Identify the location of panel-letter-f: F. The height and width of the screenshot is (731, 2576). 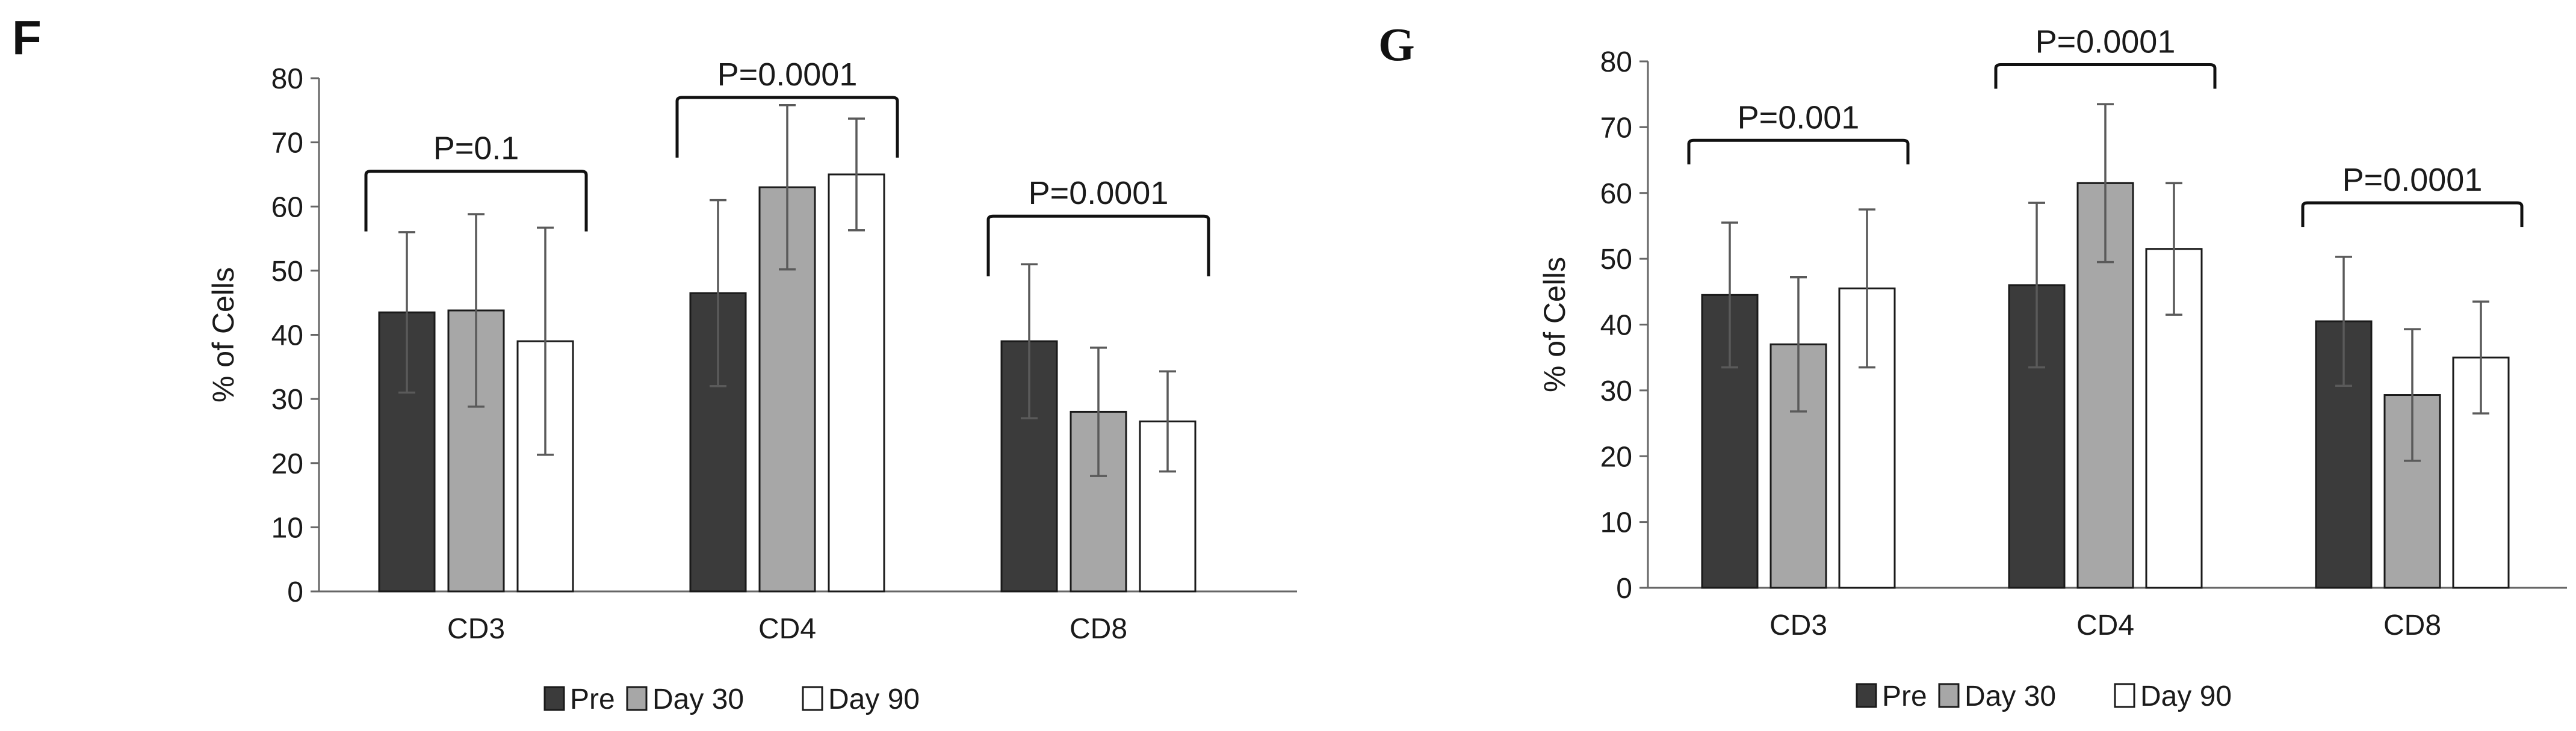
(27, 37).